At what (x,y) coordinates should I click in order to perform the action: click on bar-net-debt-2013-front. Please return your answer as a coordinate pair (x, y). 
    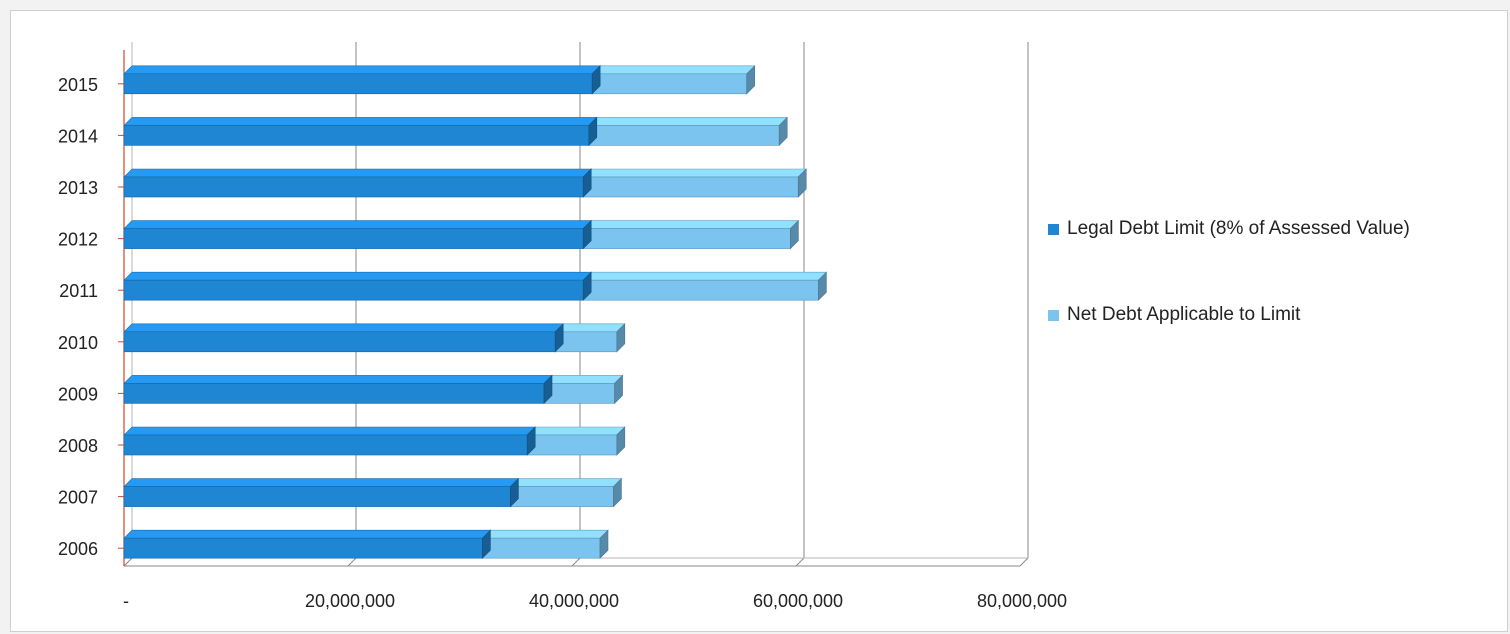
    Looking at the image, I should click on (690, 187).